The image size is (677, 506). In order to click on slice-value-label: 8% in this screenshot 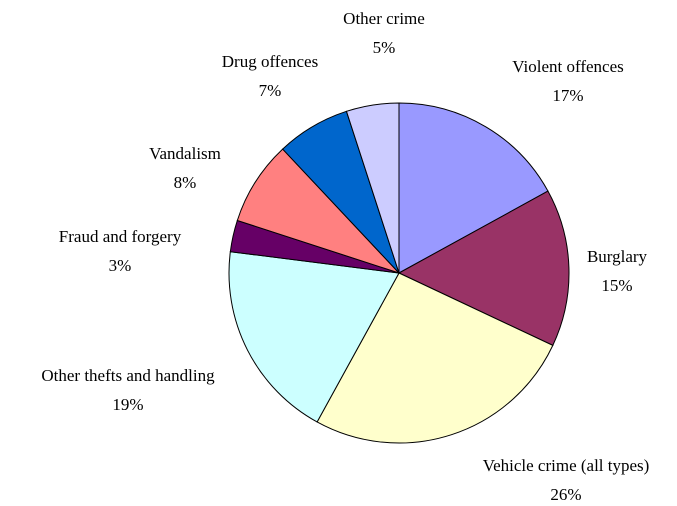, I will do `click(185, 182)`.